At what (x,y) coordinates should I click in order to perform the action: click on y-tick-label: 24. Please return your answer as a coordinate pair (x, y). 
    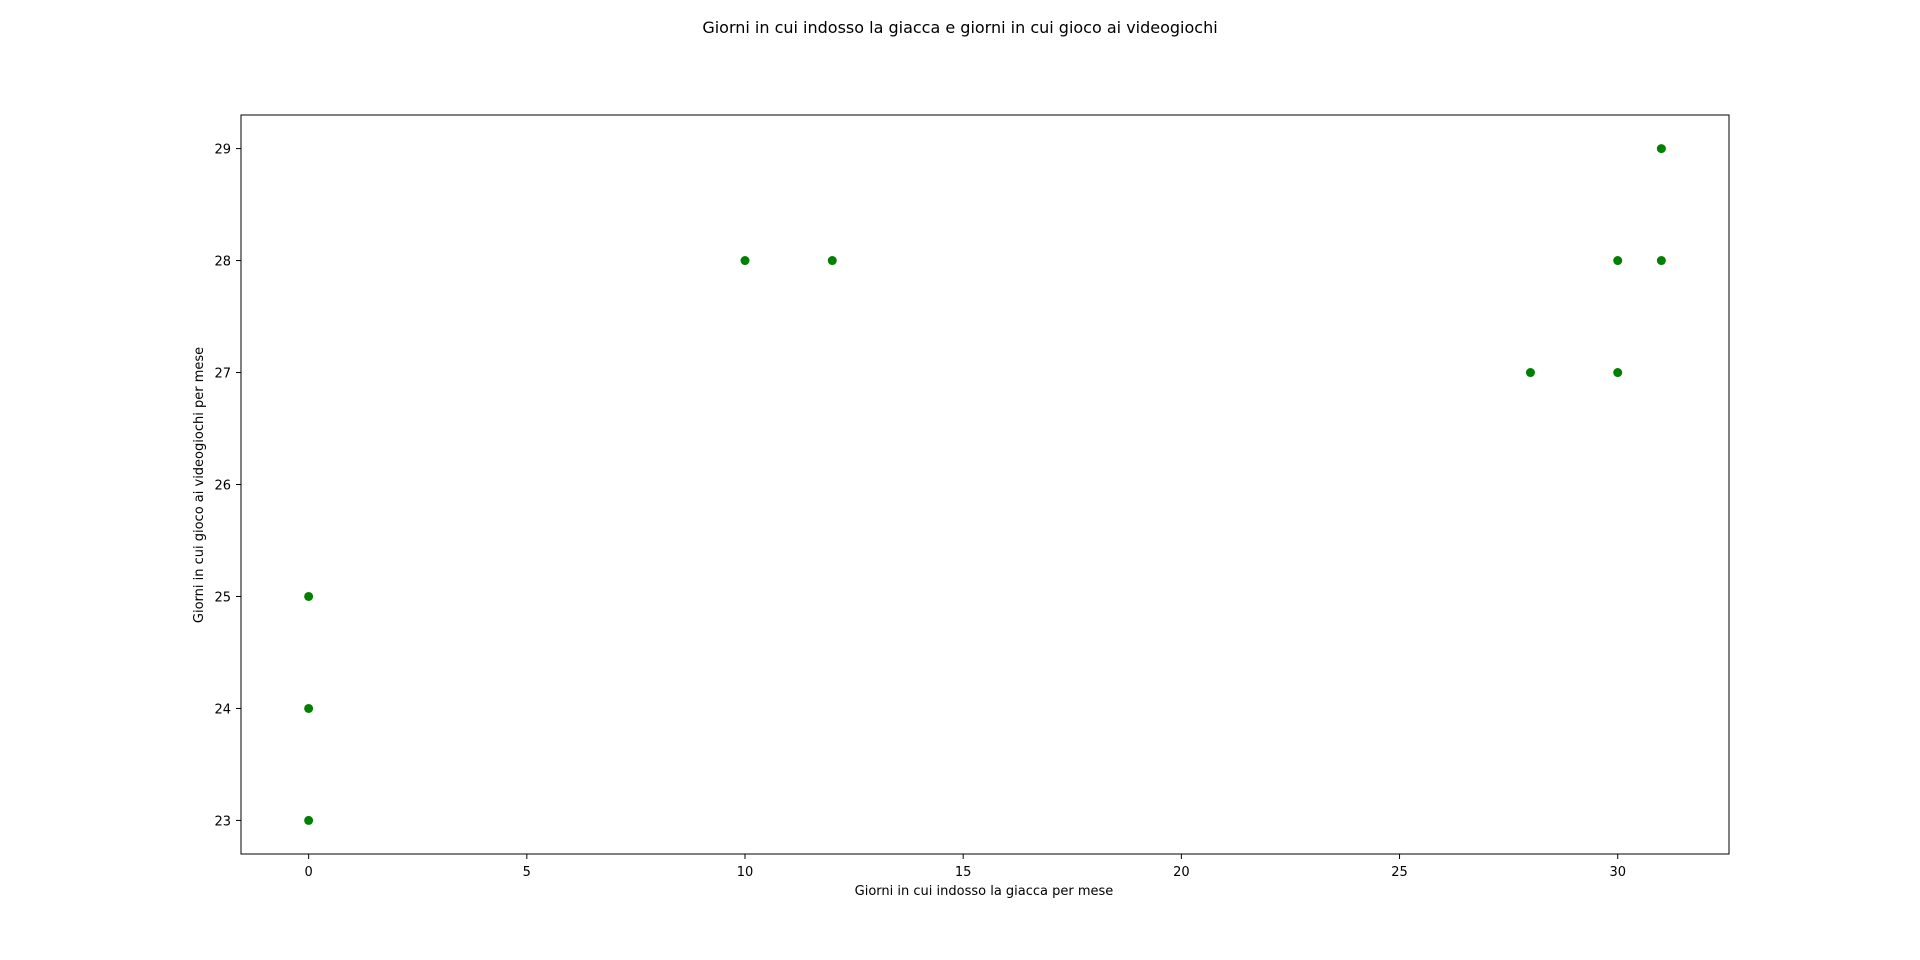
    Looking at the image, I should click on (222, 709).